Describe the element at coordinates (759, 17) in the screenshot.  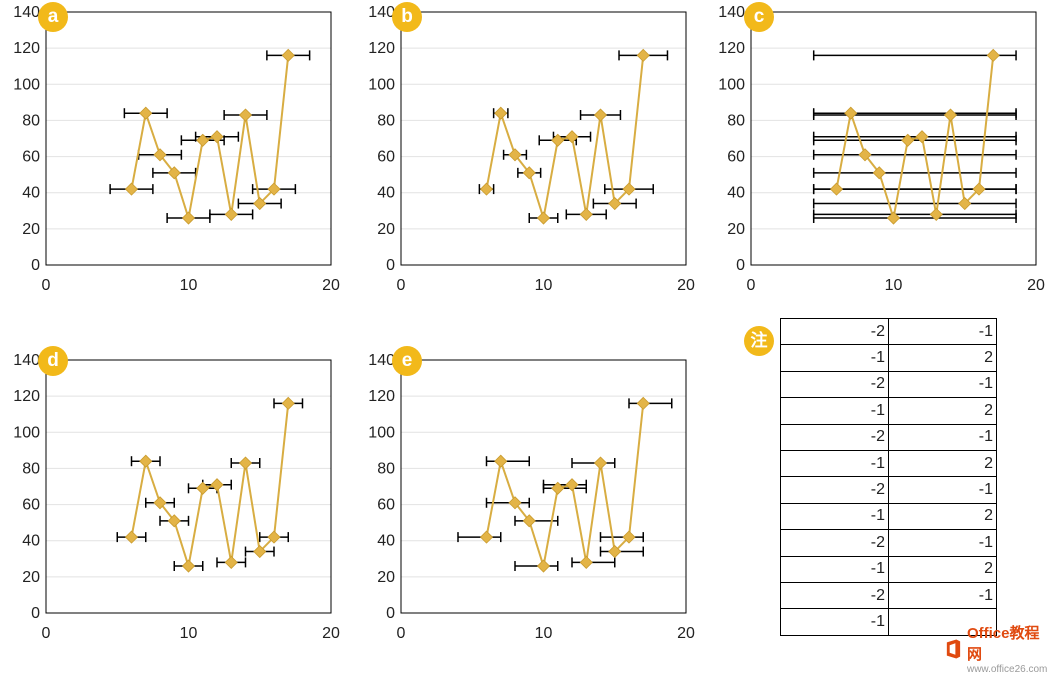
I see `panel-badge-c: c` at that location.